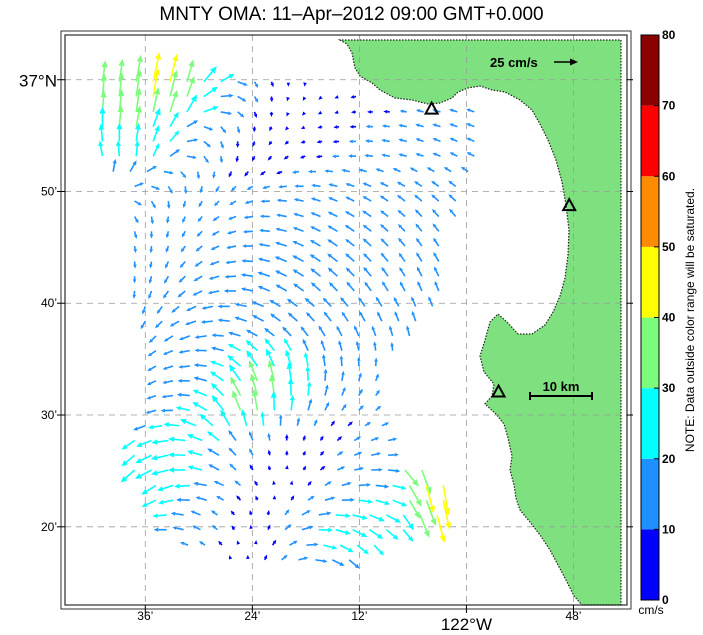 The width and height of the screenshot is (703, 635). What do you see at coordinates (669, 459) in the screenshot?
I see `colorbar-tick-label: 20` at bounding box center [669, 459].